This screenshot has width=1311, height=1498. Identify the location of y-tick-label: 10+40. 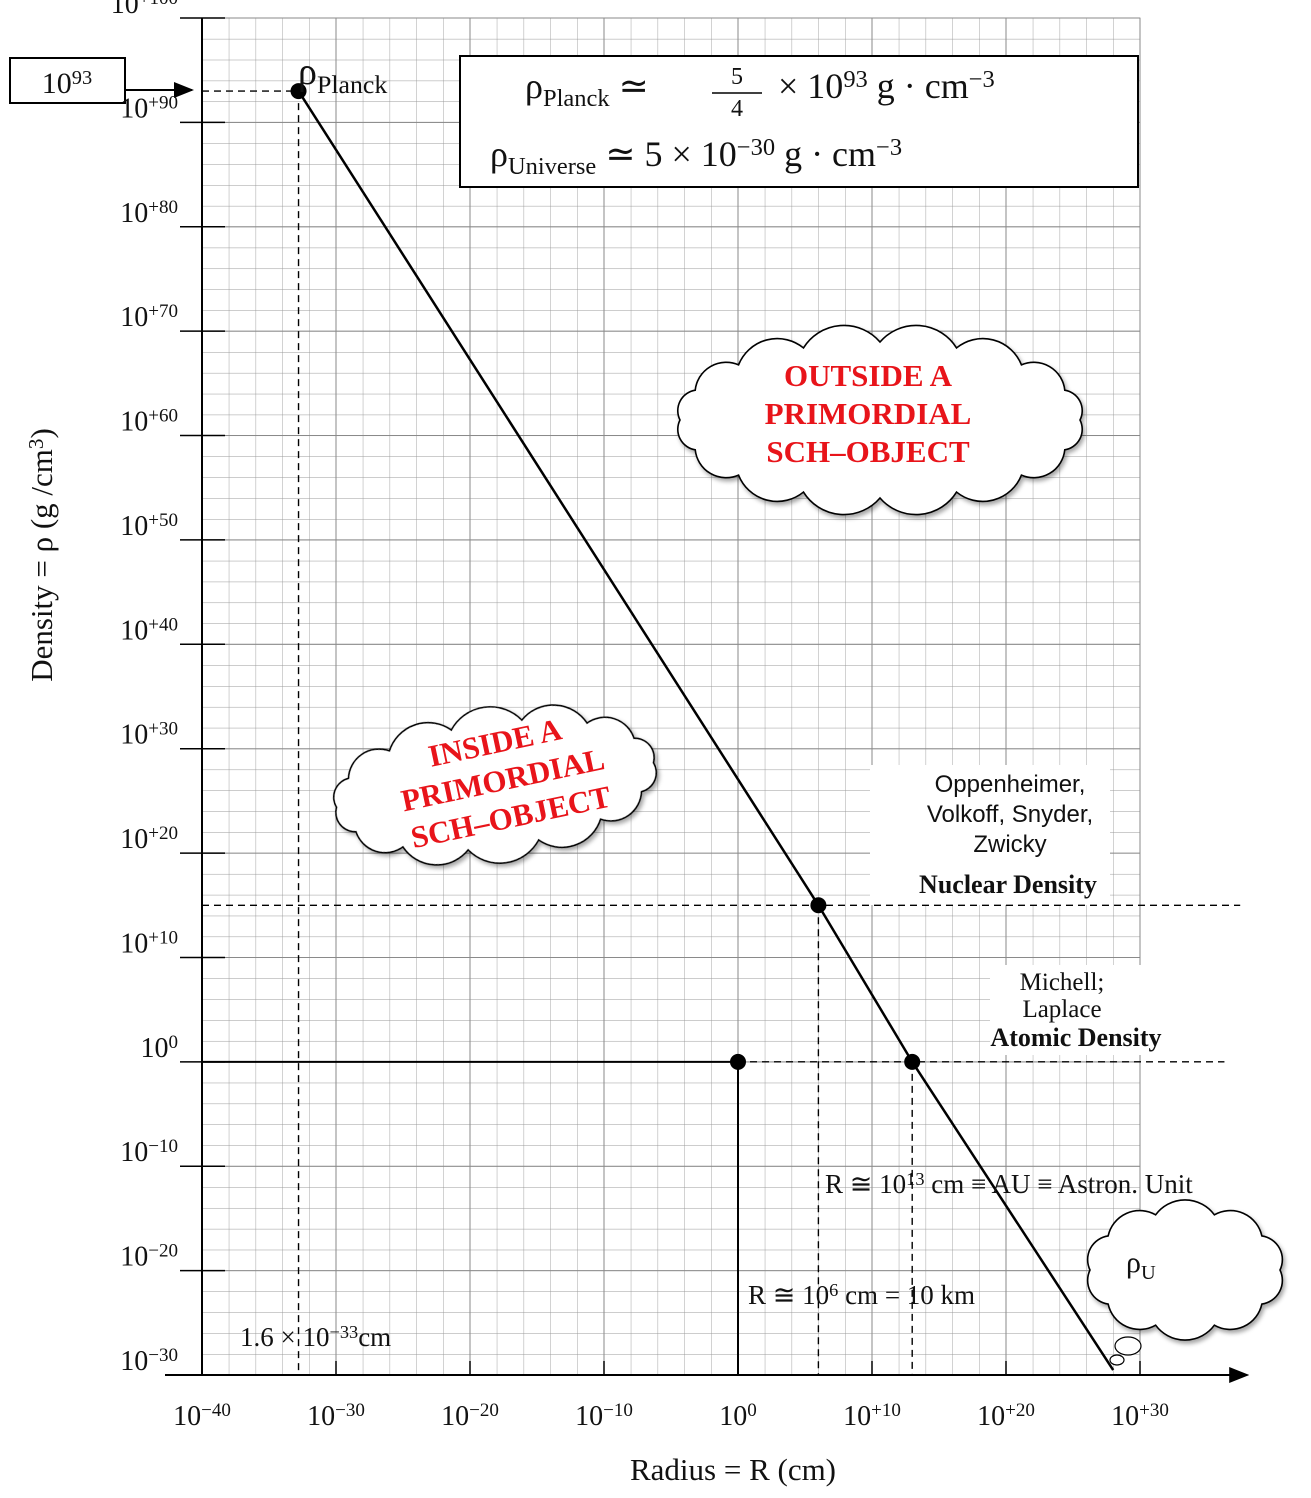
(149, 631).